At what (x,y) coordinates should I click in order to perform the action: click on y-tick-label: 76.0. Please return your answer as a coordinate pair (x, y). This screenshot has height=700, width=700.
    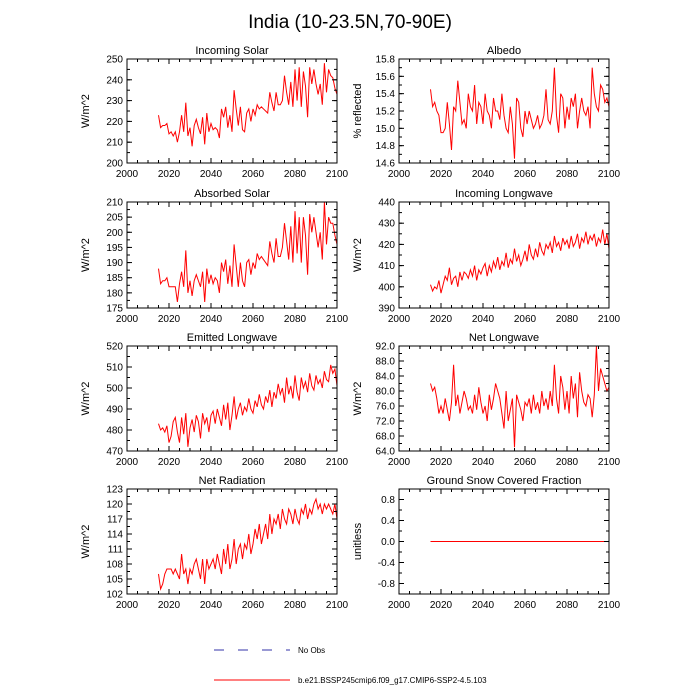
    Looking at the image, I should click on (386, 407).